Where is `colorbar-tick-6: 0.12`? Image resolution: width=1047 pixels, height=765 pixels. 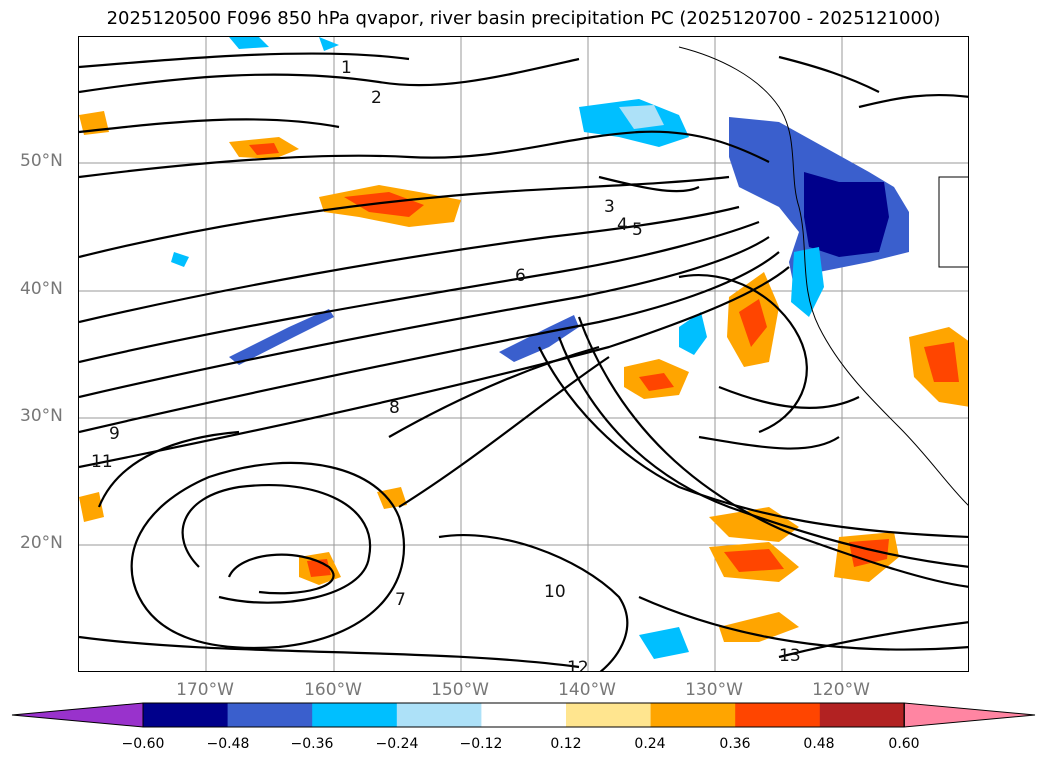 colorbar-tick-6: 0.12 is located at coordinates (566, 744).